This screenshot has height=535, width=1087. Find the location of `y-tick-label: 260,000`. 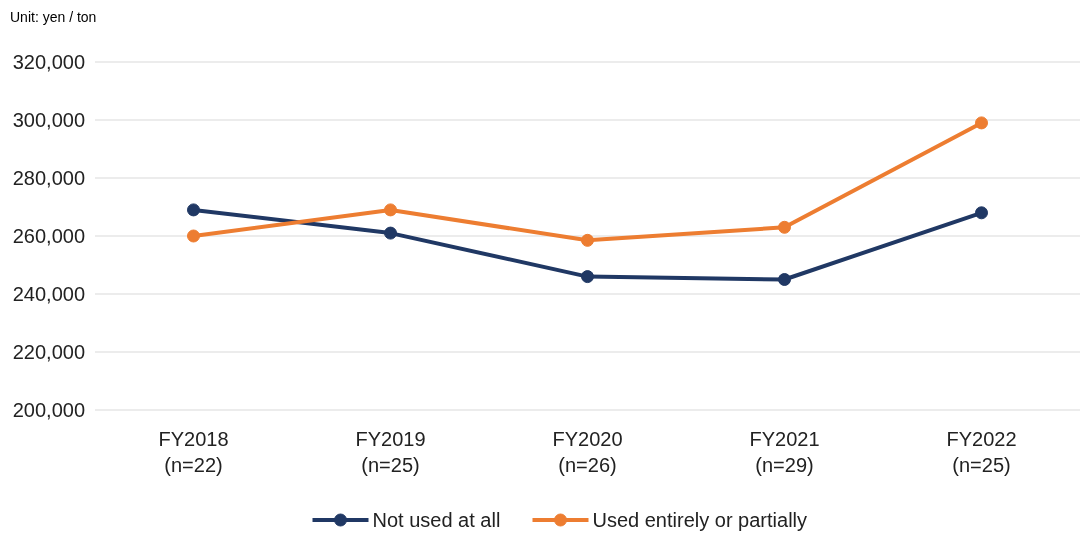

y-tick-label: 260,000 is located at coordinates (48, 236).